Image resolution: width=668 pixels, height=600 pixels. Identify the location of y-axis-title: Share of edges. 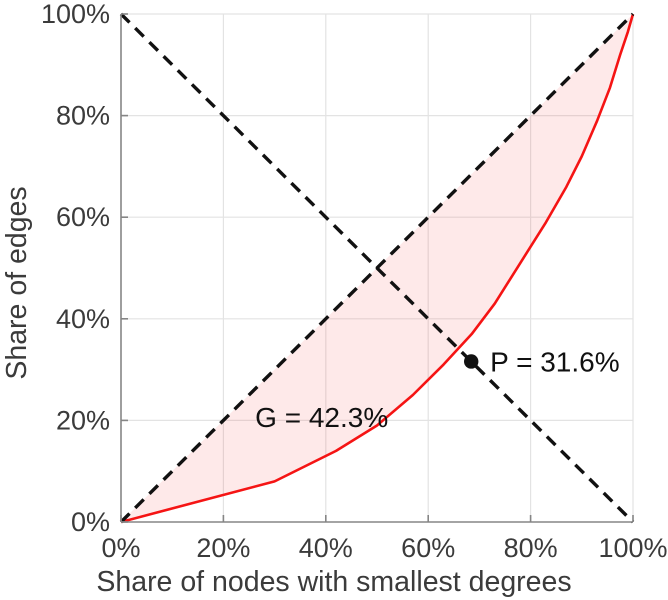
(17, 282).